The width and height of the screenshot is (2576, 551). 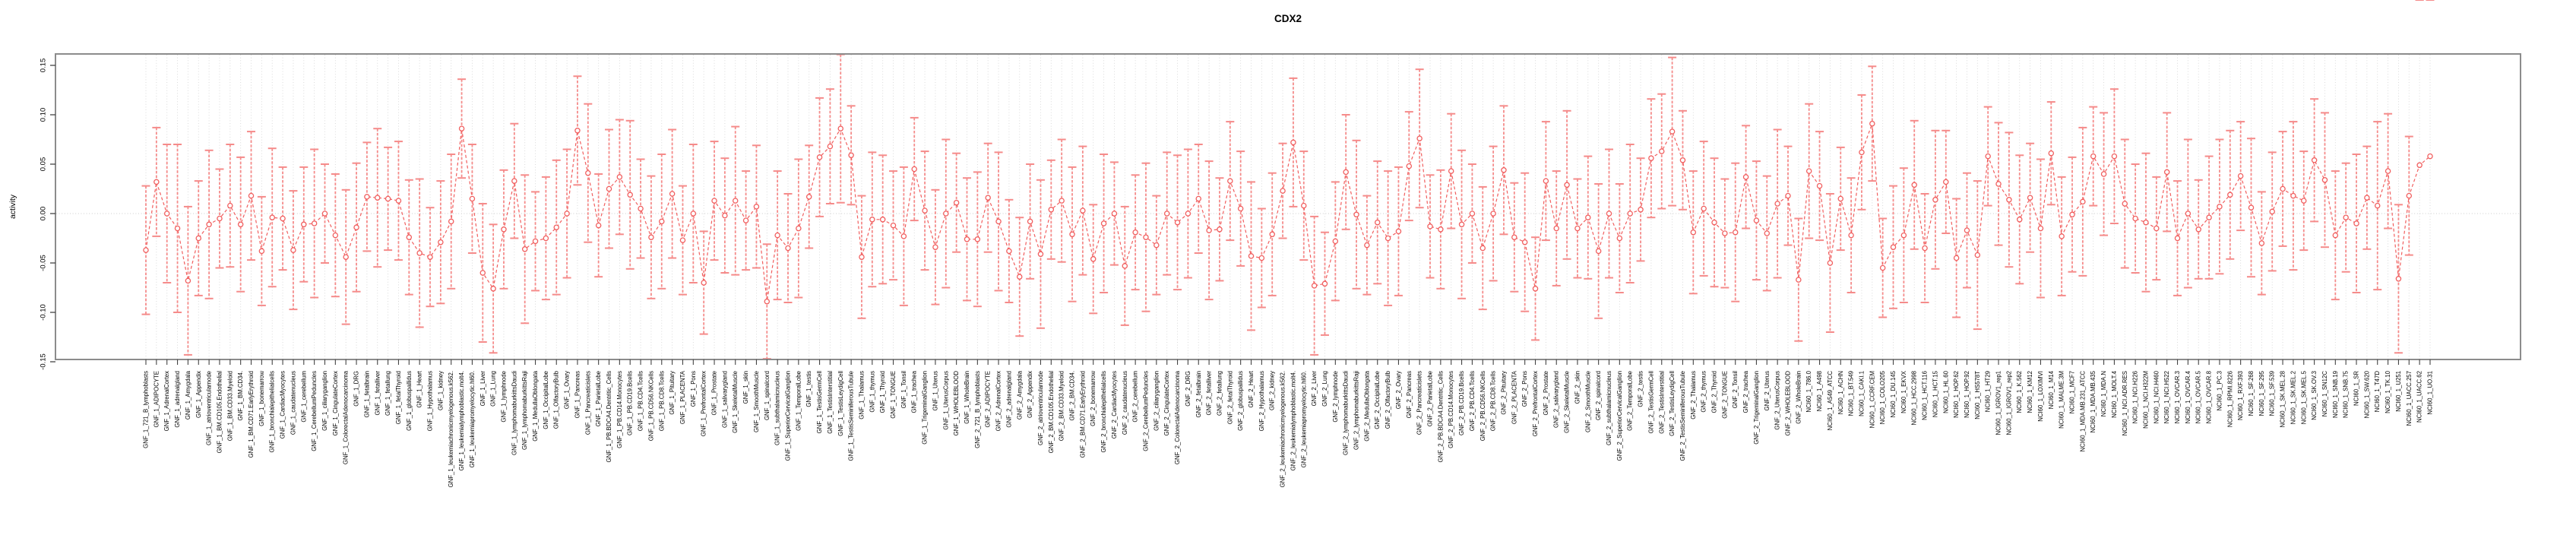 What do you see at coordinates (2240, 396) in the screenshot?
I see `svg-text: NCI60_1_RXF.393` at bounding box center [2240, 396].